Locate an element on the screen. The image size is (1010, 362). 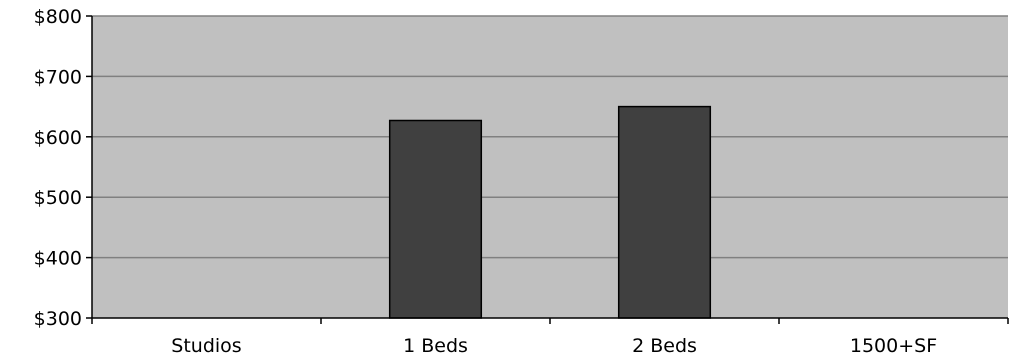
bar-2-beds is located at coordinates (664, 212).